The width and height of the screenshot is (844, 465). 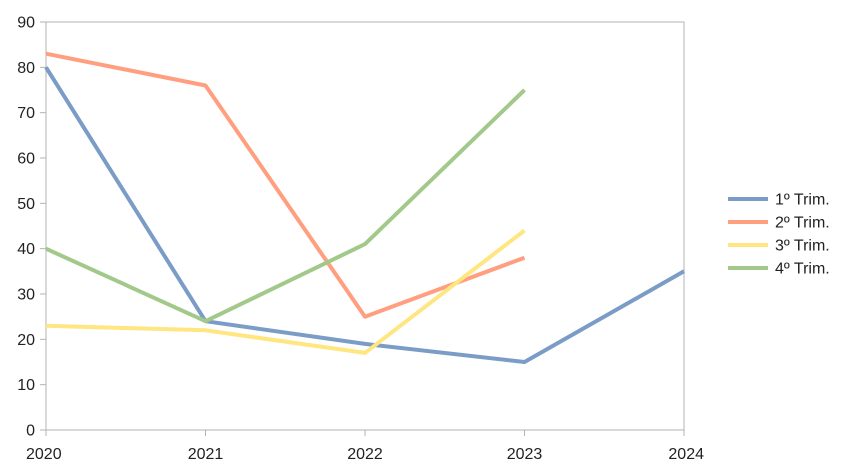 What do you see at coordinates (26, 340) in the screenshot?
I see `y-tick-label: 20` at bounding box center [26, 340].